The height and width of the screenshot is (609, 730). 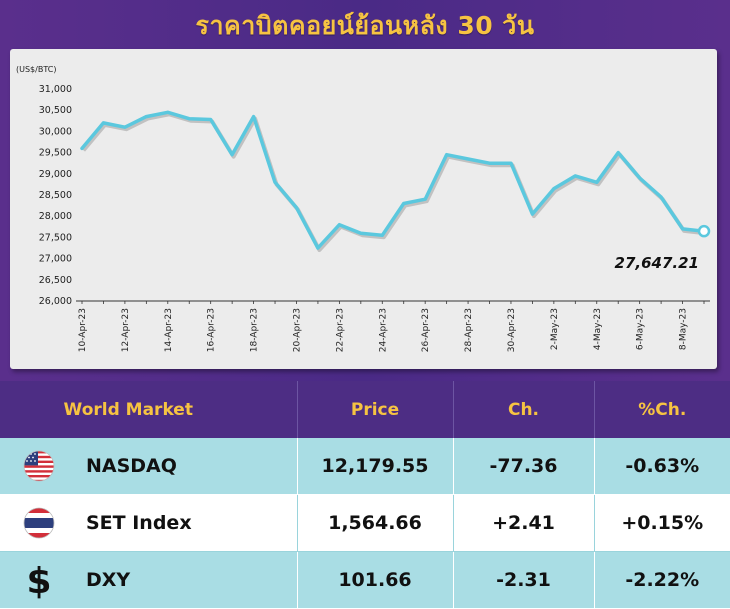 I want to click on table-header-row: World Market Price Ch. %Ch., so click(x=365, y=409).